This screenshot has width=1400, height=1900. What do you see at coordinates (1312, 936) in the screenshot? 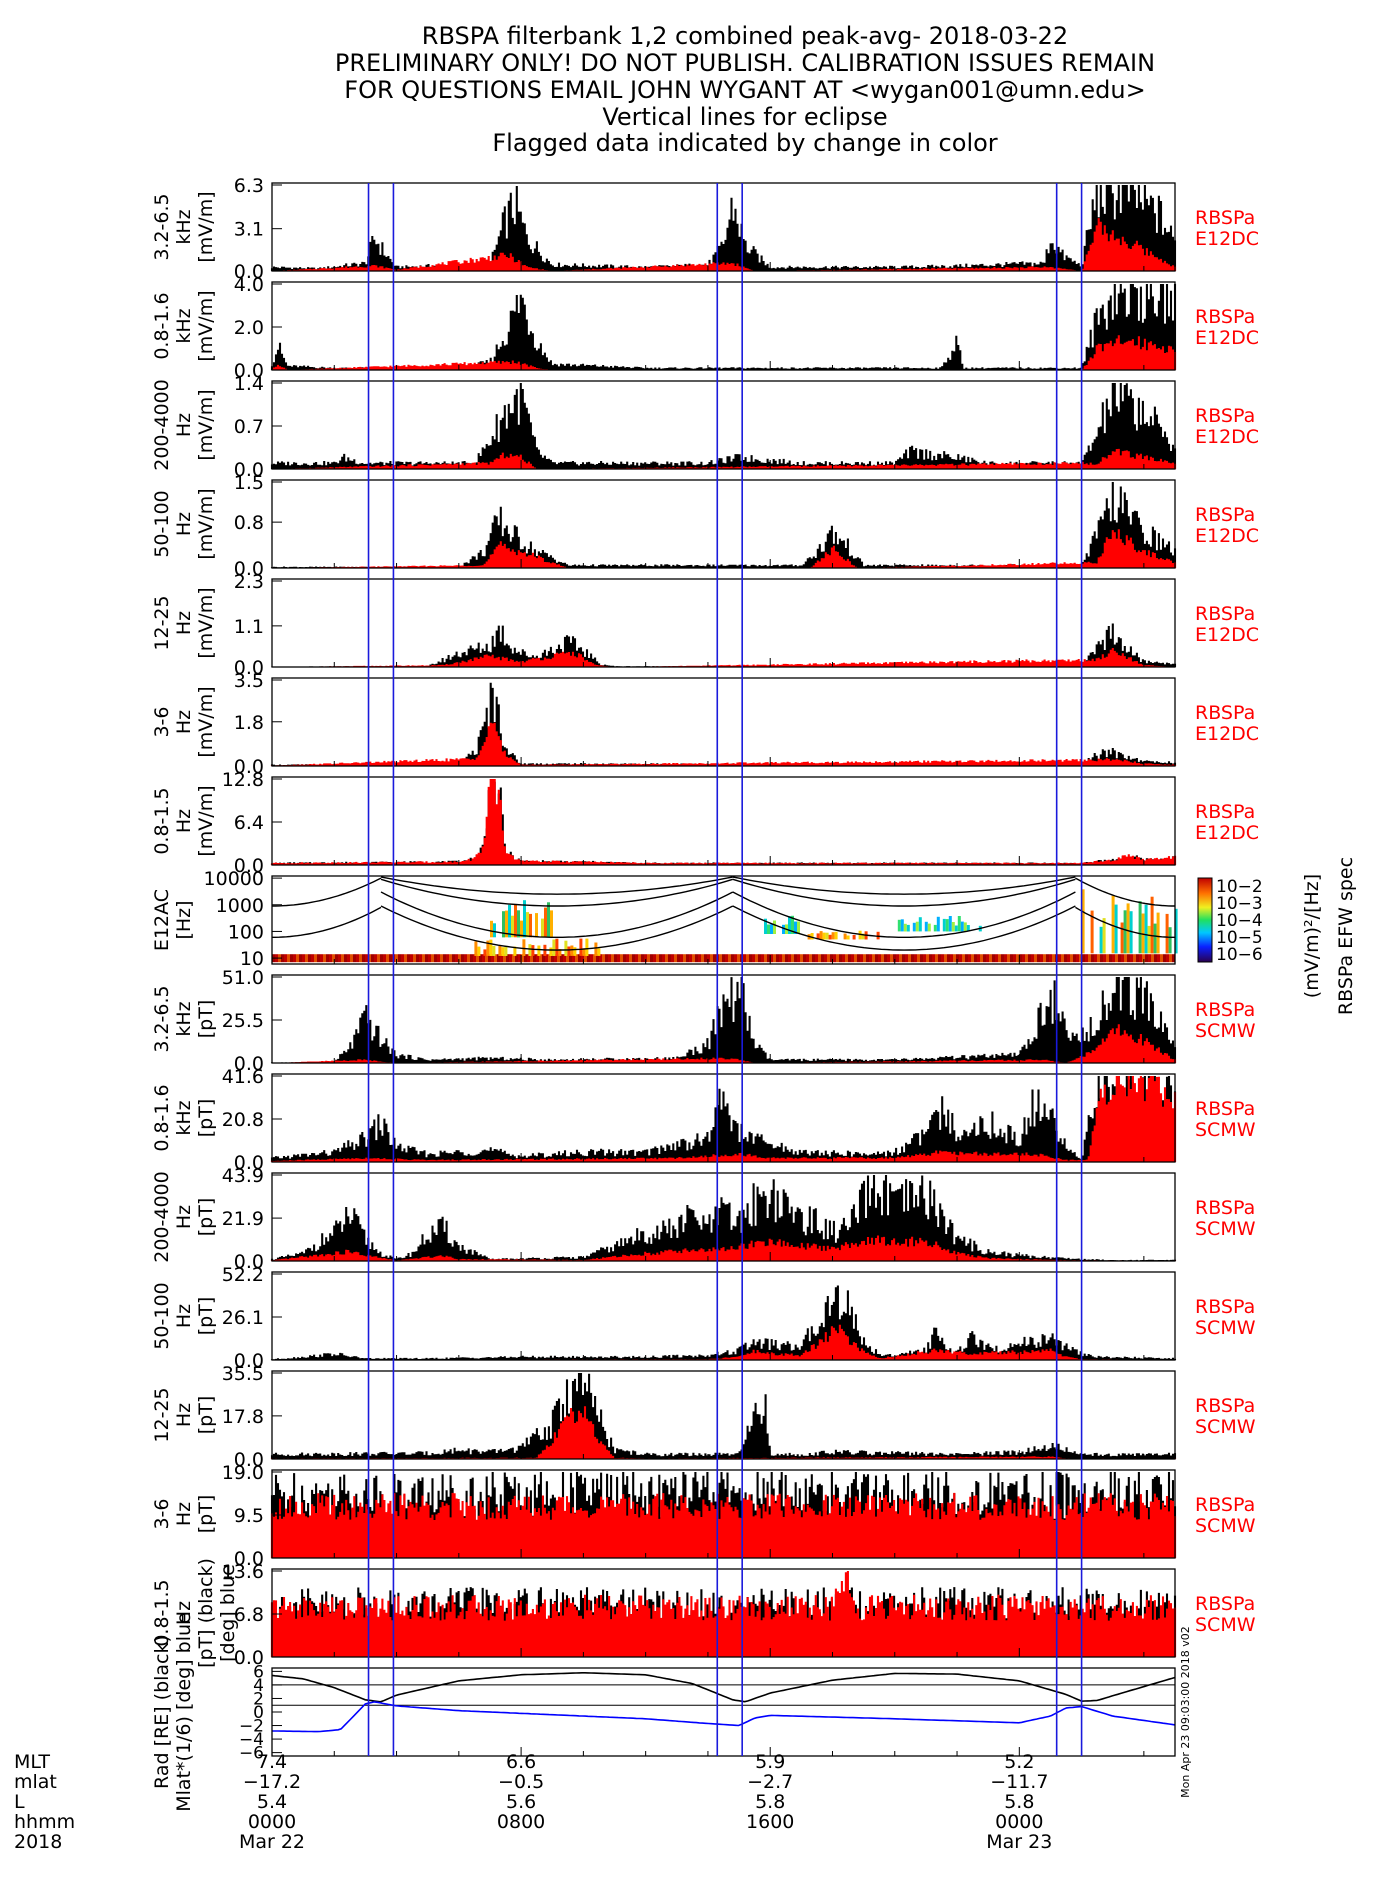
I see `colorbar-unit-label: (mV/m)²/[Hz]` at bounding box center [1312, 936].